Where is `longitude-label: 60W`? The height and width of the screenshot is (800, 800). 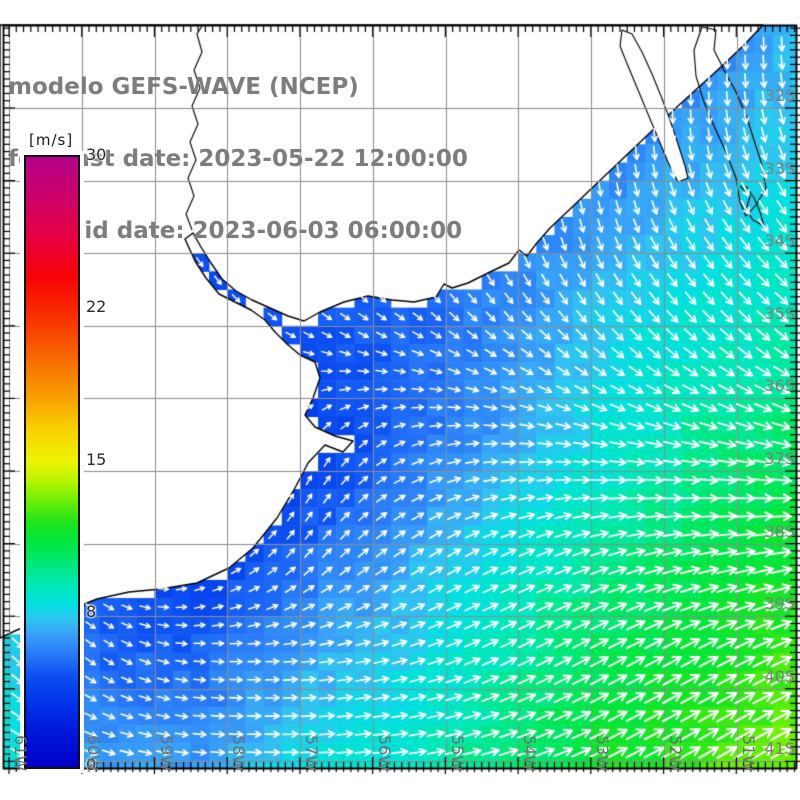
longitude-label: 60W is located at coordinates (93, 753).